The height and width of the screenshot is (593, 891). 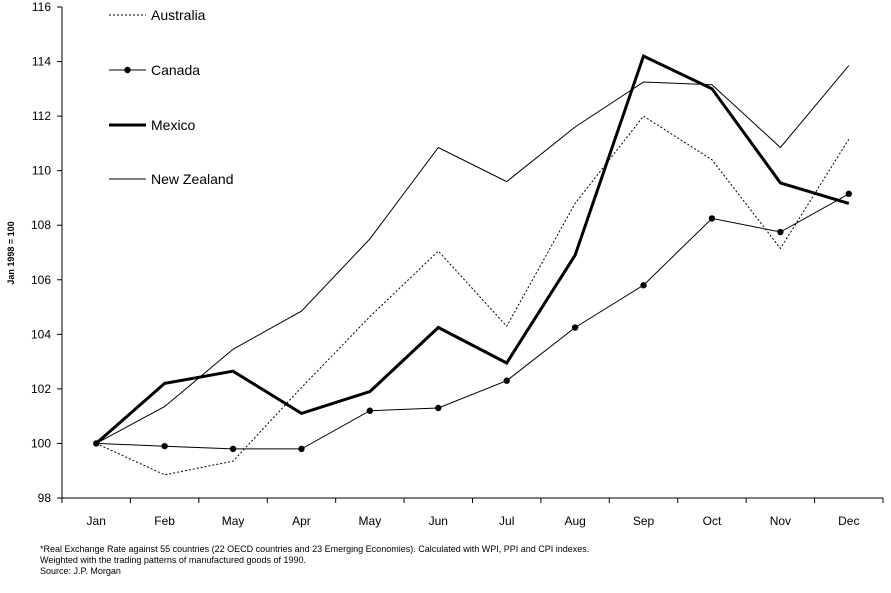 What do you see at coordinates (11, 252) in the screenshot?
I see `y-axis-title: Jan 1998 = 100` at bounding box center [11, 252].